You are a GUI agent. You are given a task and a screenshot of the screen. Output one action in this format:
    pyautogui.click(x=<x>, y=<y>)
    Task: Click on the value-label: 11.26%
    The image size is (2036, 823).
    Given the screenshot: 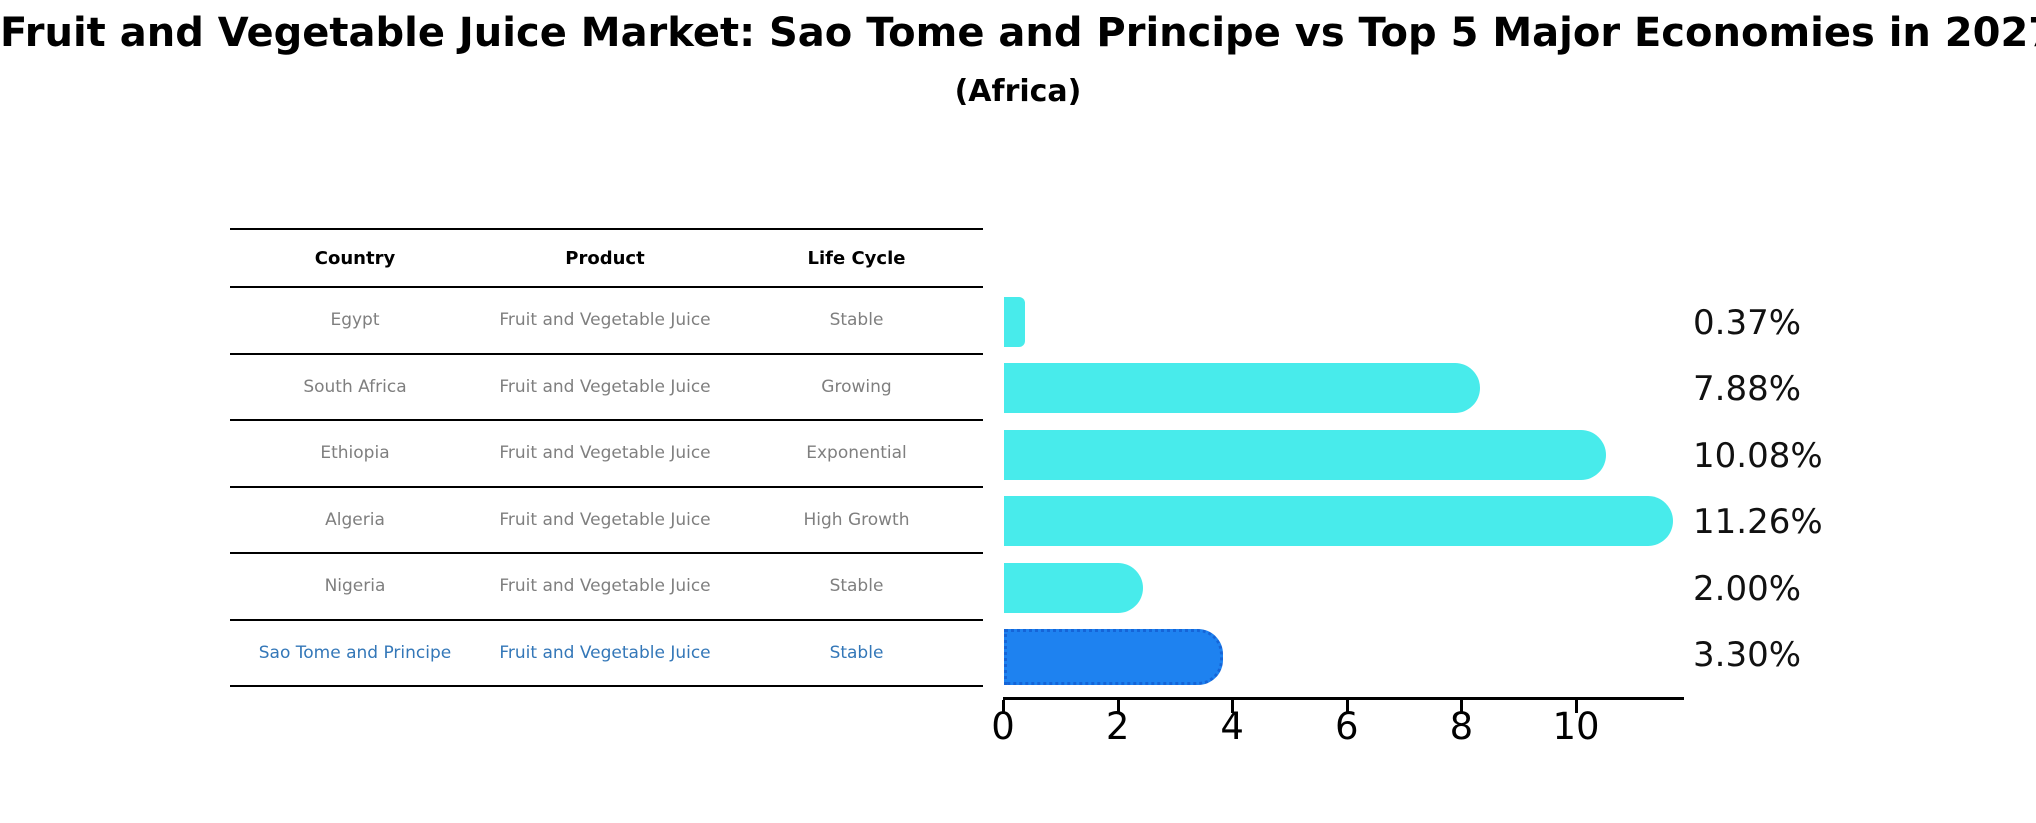 What is the action you would take?
    pyautogui.click(x=1758, y=522)
    